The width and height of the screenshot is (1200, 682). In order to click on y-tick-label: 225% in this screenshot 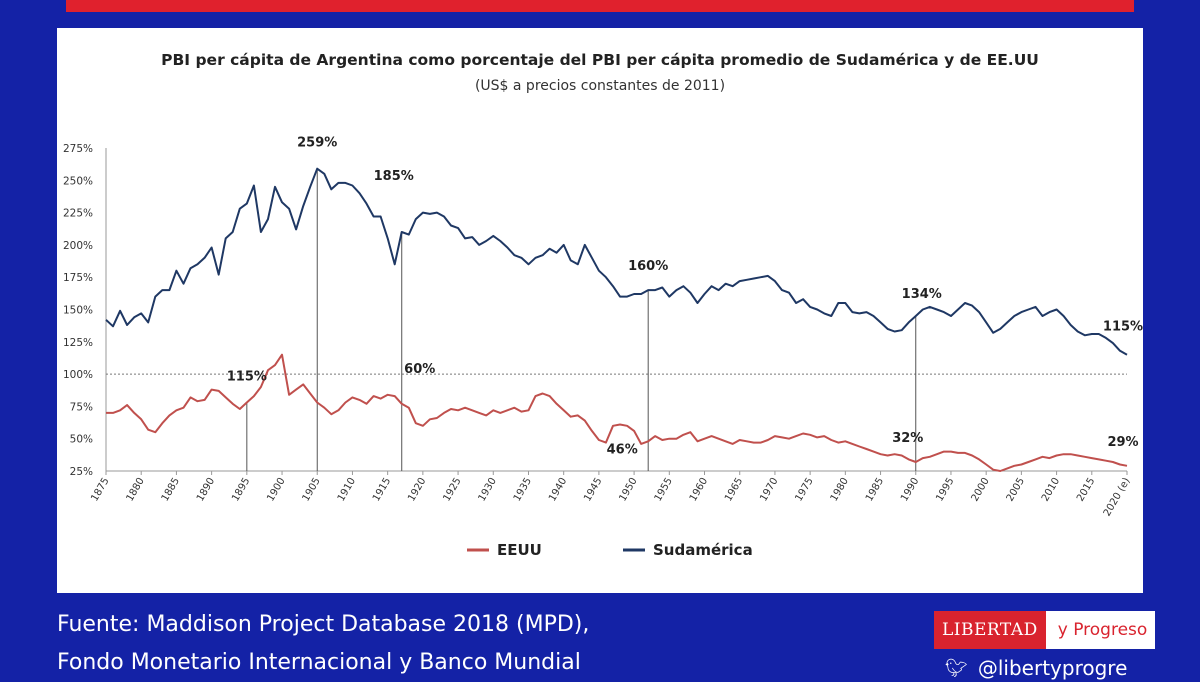, I will do `click(78, 214)`.